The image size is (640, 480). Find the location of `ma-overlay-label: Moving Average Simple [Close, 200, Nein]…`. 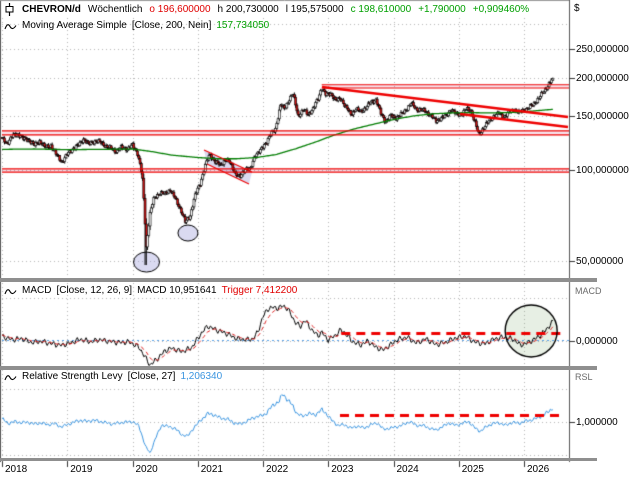

ma-overlay-label: Moving Average Simple [Close, 200, Nein]… is located at coordinates (136, 26).